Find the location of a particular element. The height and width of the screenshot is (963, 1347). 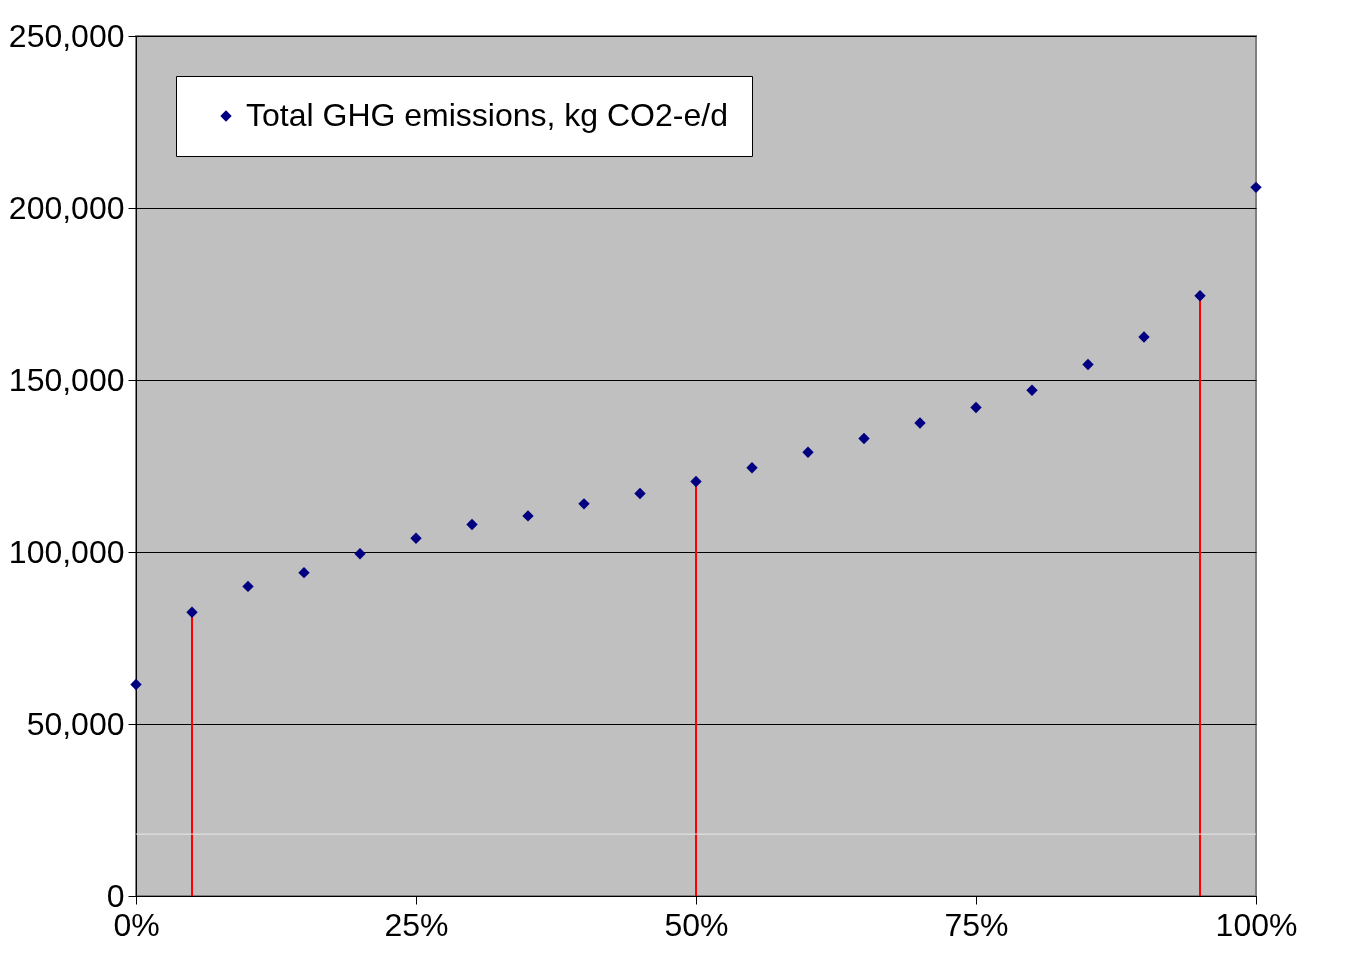

y-tick-label: 150,000 is located at coordinates (66, 379).